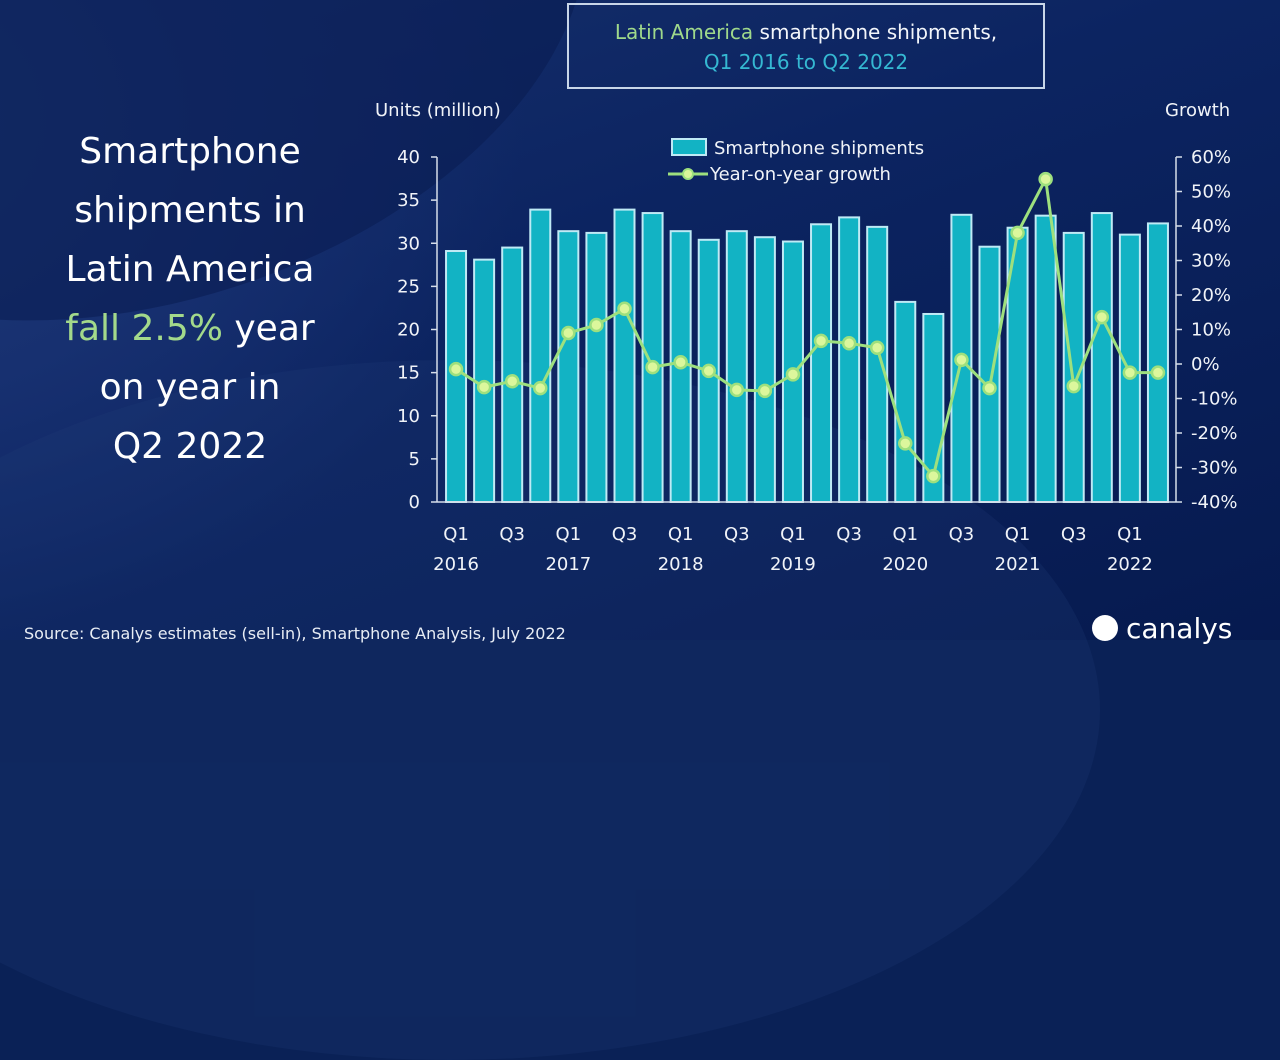 The image size is (1280, 1060). Describe the element at coordinates (1211, 226) in the screenshot. I see `y2-tick-label: 40%` at that location.